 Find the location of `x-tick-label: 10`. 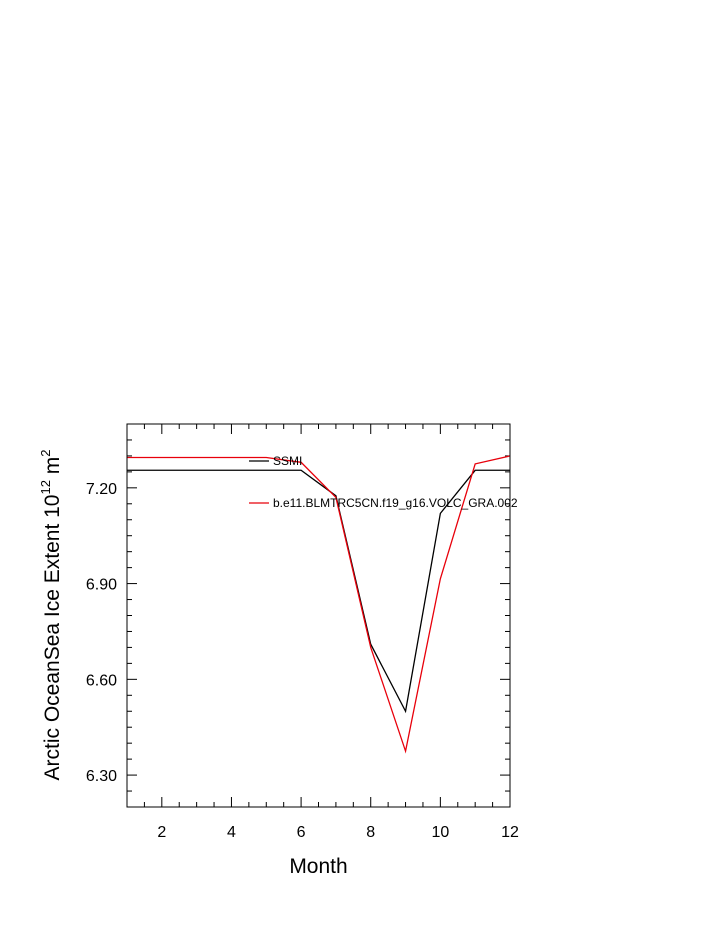

x-tick-label: 10 is located at coordinates (440, 832).